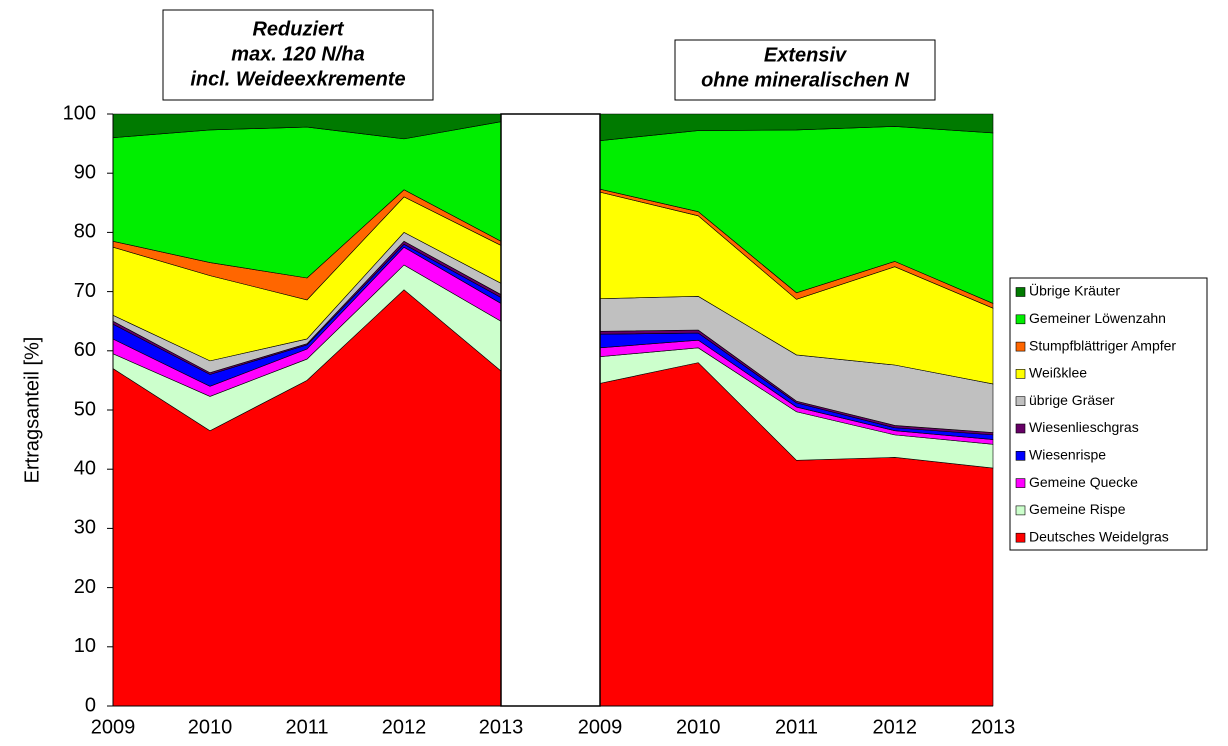  Describe the element at coordinates (1083, 482) in the screenshot. I see `legend-label: Gemeine Quecke` at that location.